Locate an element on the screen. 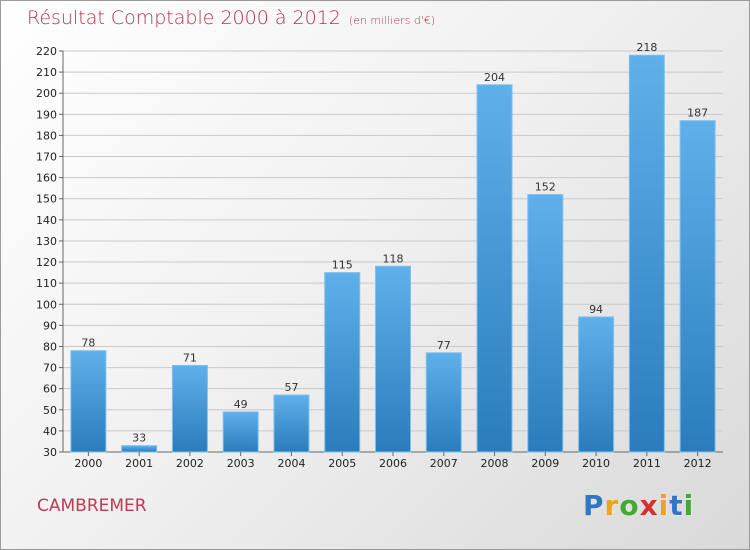  bar-value-label: 57 is located at coordinates (291, 387).